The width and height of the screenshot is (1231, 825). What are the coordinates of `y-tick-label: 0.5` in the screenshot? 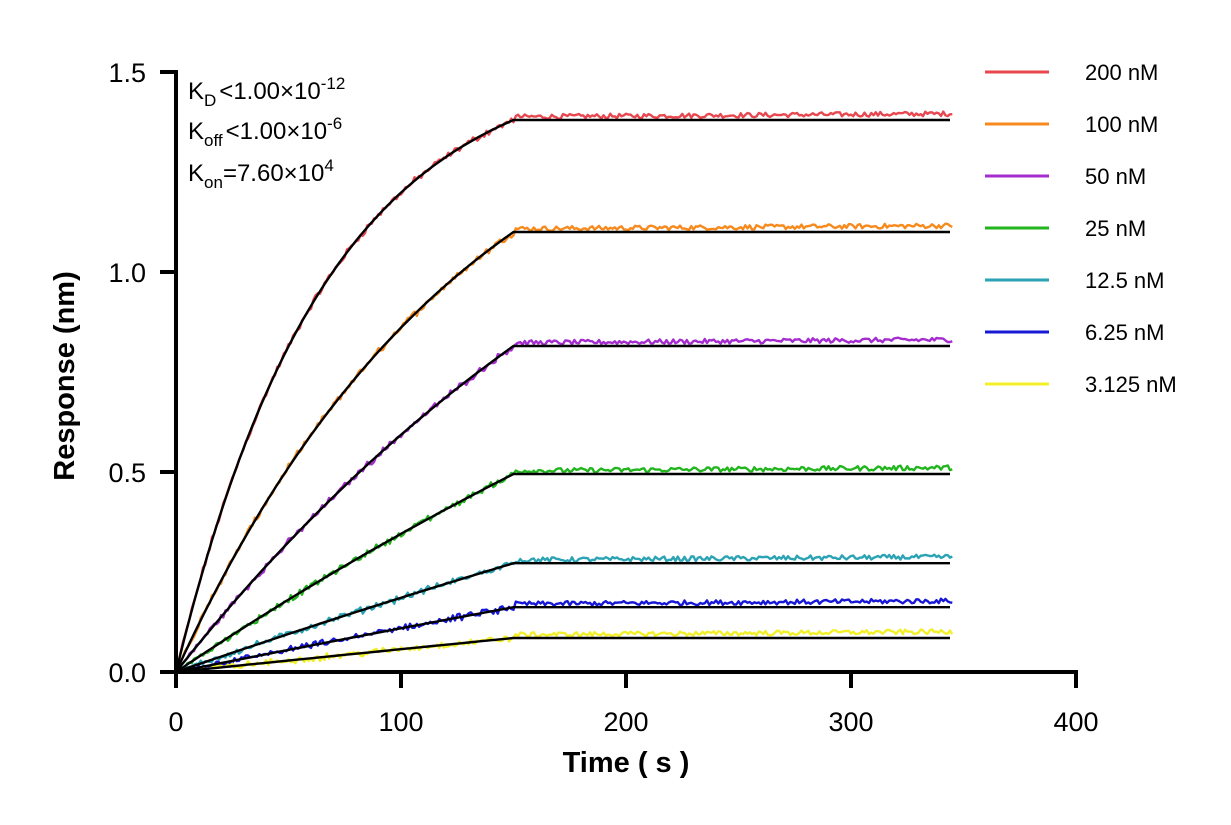 It's located at (127, 473).